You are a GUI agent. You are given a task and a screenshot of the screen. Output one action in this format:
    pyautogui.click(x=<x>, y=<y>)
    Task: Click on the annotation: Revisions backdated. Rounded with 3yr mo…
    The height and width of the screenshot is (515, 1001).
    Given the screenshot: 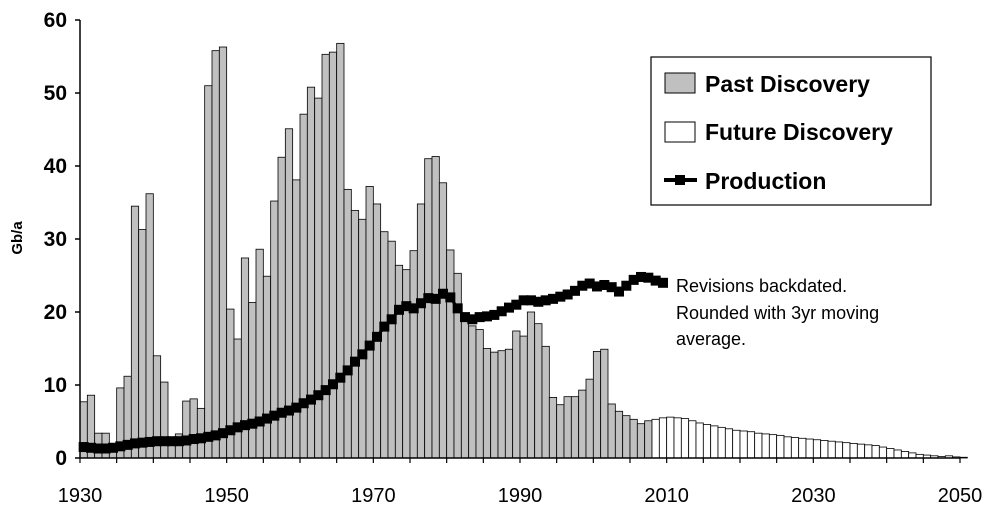 What is the action you would take?
    pyautogui.click(x=777, y=312)
    